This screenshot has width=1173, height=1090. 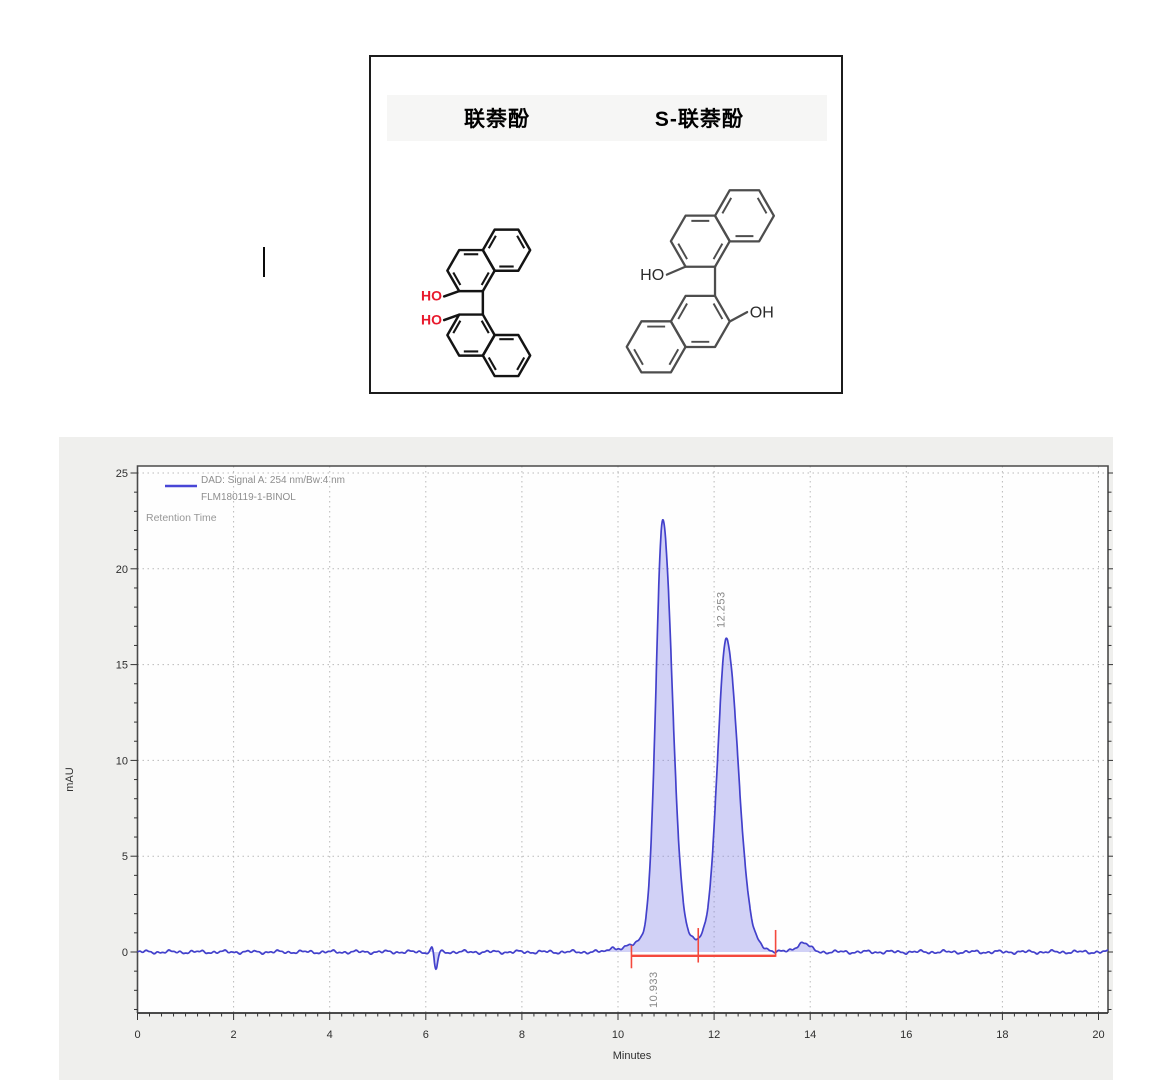 I want to click on x-tick-label: 4, so click(x=330, y=1035).